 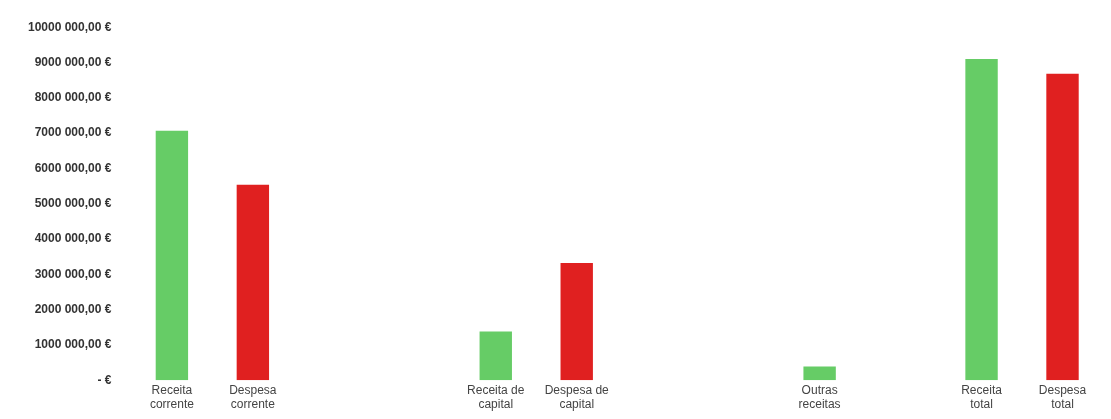 What do you see at coordinates (73, 203) in the screenshot?
I see `y-tick-label: 5000 000,00 €` at bounding box center [73, 203].